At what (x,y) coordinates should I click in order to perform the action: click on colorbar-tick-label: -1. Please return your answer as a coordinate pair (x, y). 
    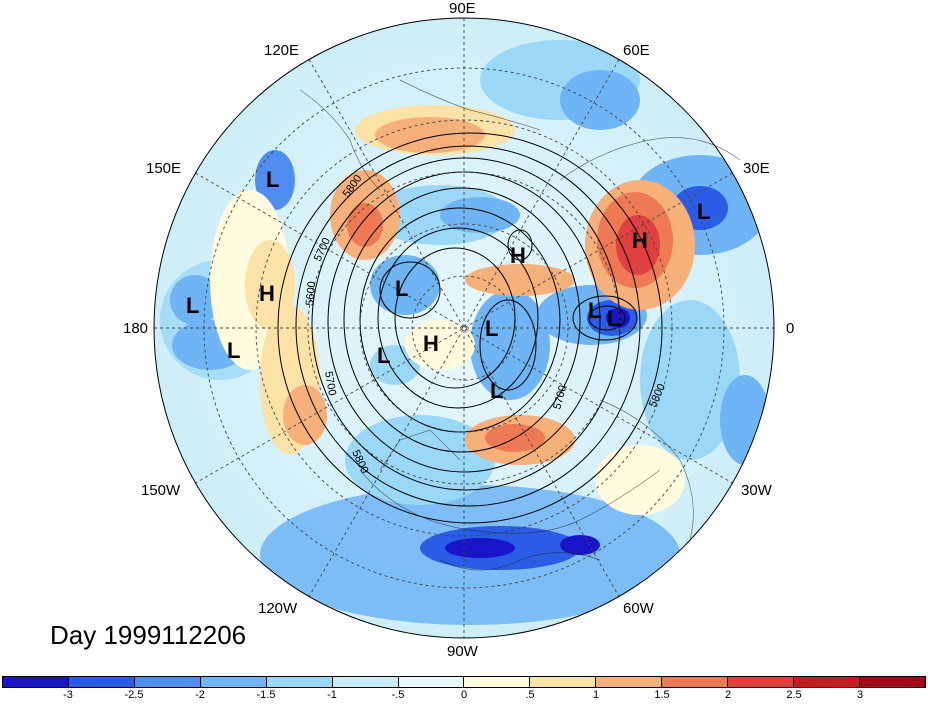
    Looking at the image, I should click on (332, 695).